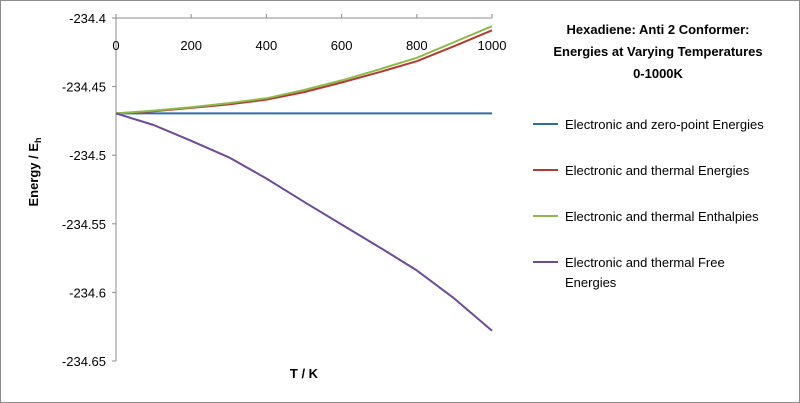 The image size is (800, 403). I want to click on y-axis-title: Energy / Eh, so click(34, 171).